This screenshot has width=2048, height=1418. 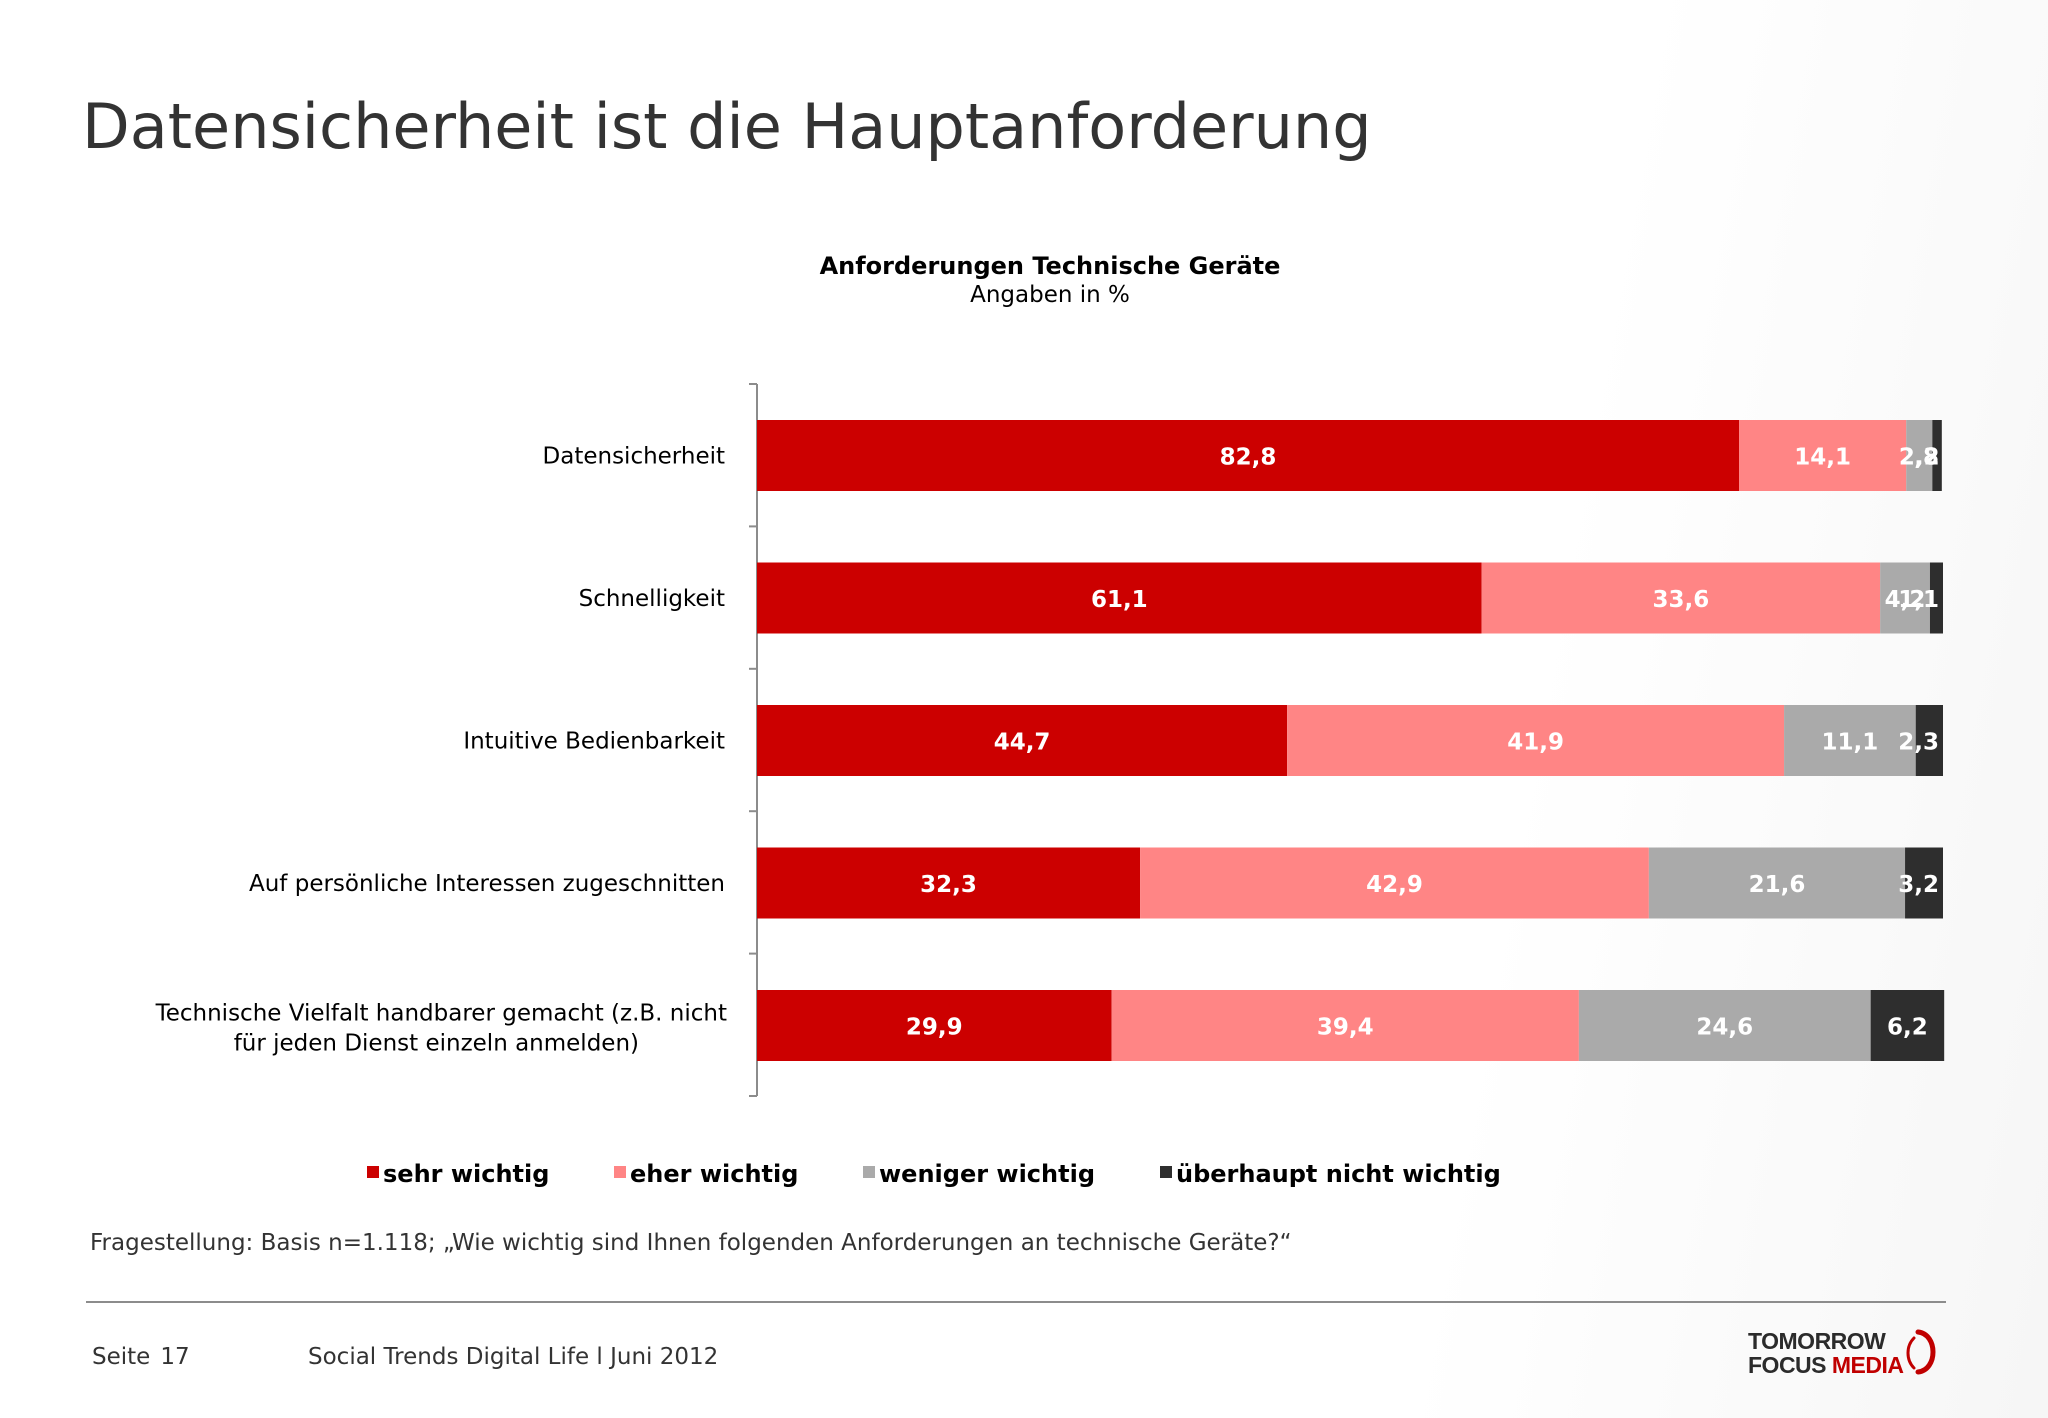 I want to click on data-label: 44,7, so click(x=1022, y=743).